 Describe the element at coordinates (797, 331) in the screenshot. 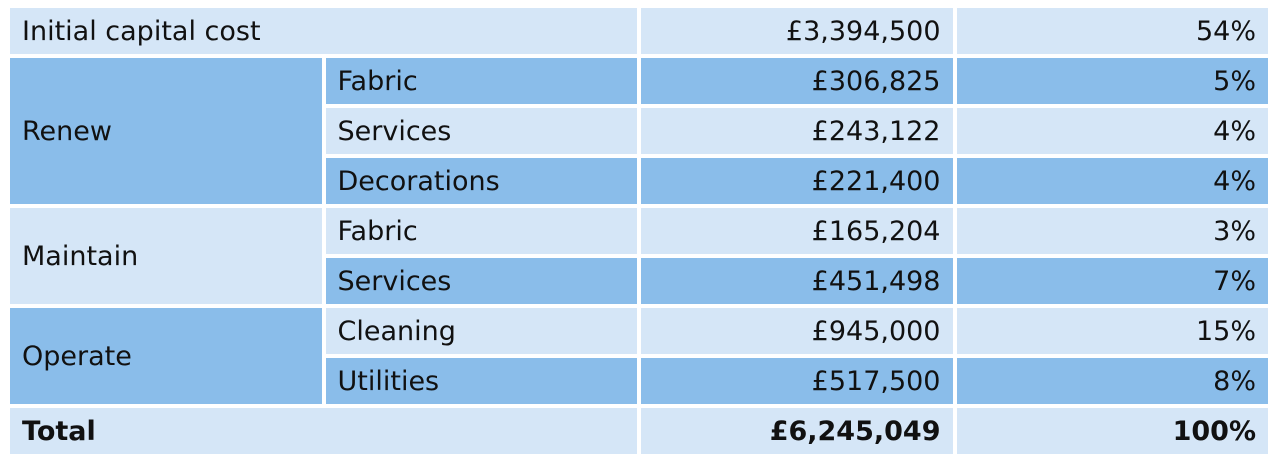

I see `cost: £945,000` at that location.